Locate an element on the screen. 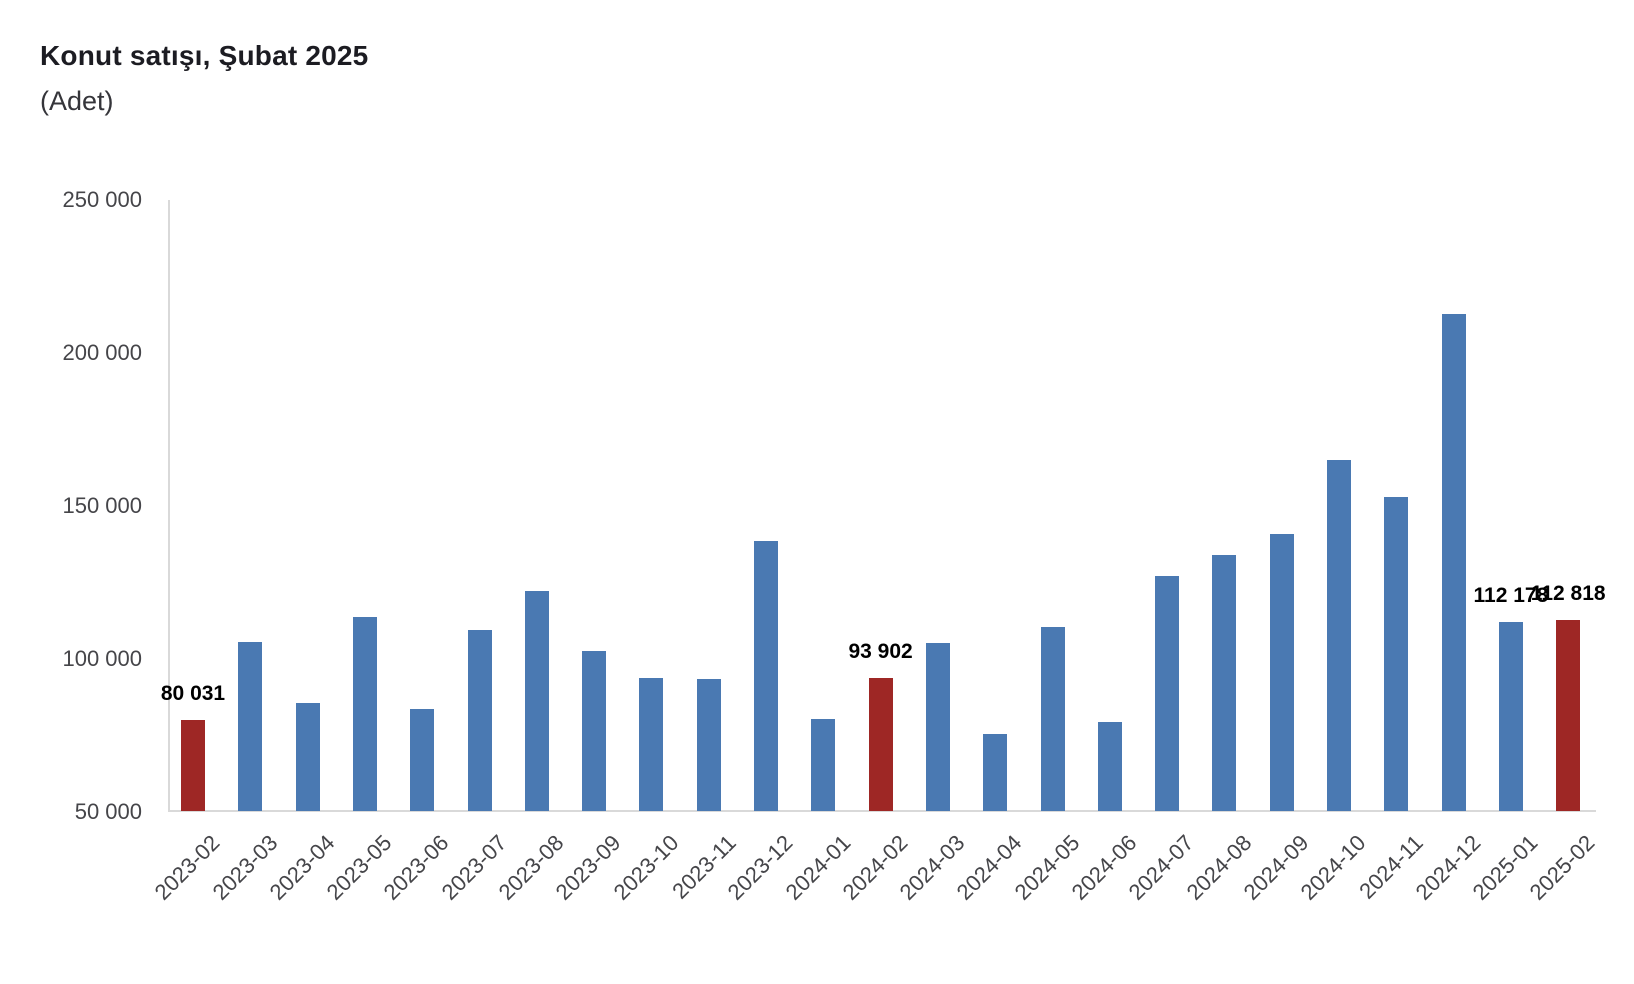 The image size is (1634, 984). y-tick-label: 200 000 is located at coordinates (102, 352).